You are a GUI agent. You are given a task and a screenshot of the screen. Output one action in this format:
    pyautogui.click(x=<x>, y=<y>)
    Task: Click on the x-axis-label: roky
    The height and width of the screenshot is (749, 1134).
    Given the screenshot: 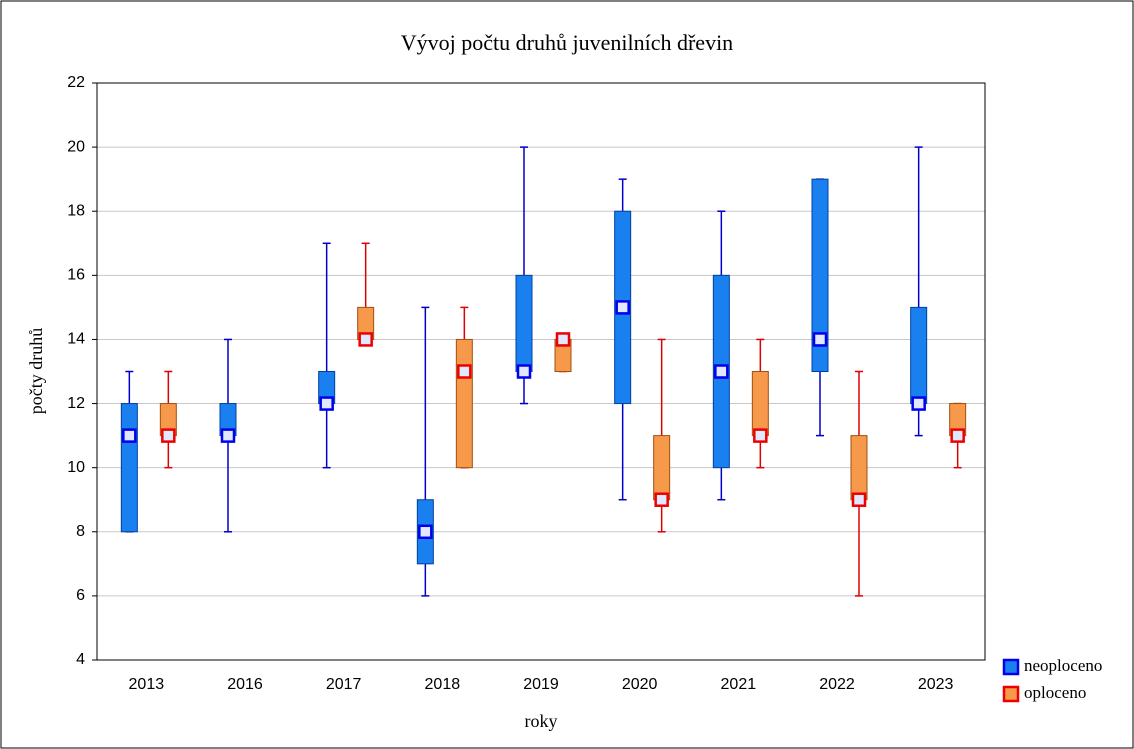 What is the action you would take?
    pyautogui.click(x=541, y=721)
    